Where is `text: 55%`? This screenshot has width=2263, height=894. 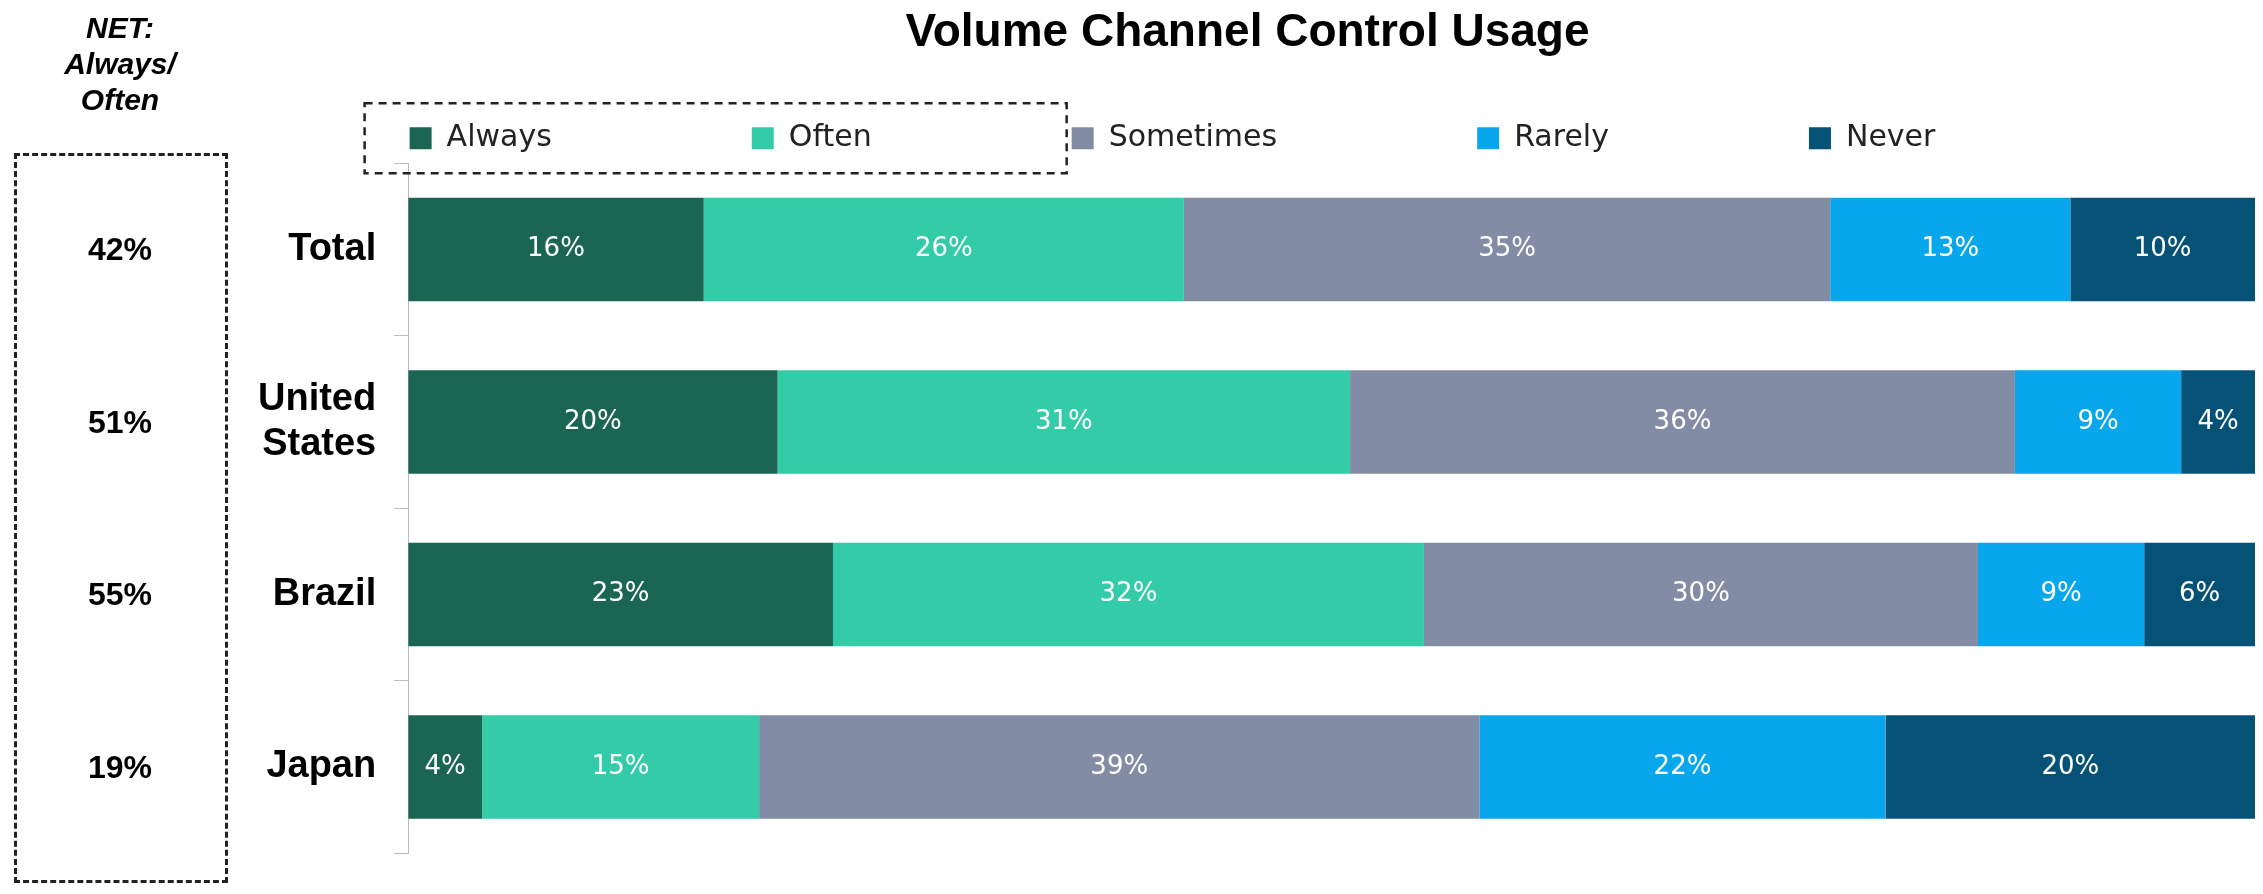 text: 55% is located at coordinates (119, 594).